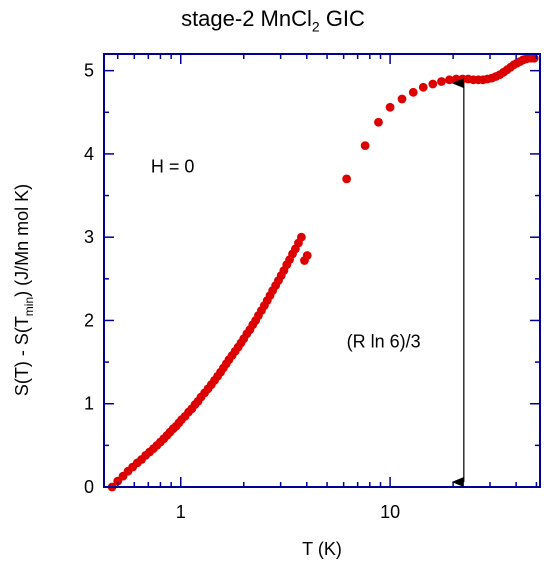 The width and height of the screenshot is (546, 566). Describe the element at coordinates (89, 154) in the screenshot. I see `y-tick-label: 4` at that location.